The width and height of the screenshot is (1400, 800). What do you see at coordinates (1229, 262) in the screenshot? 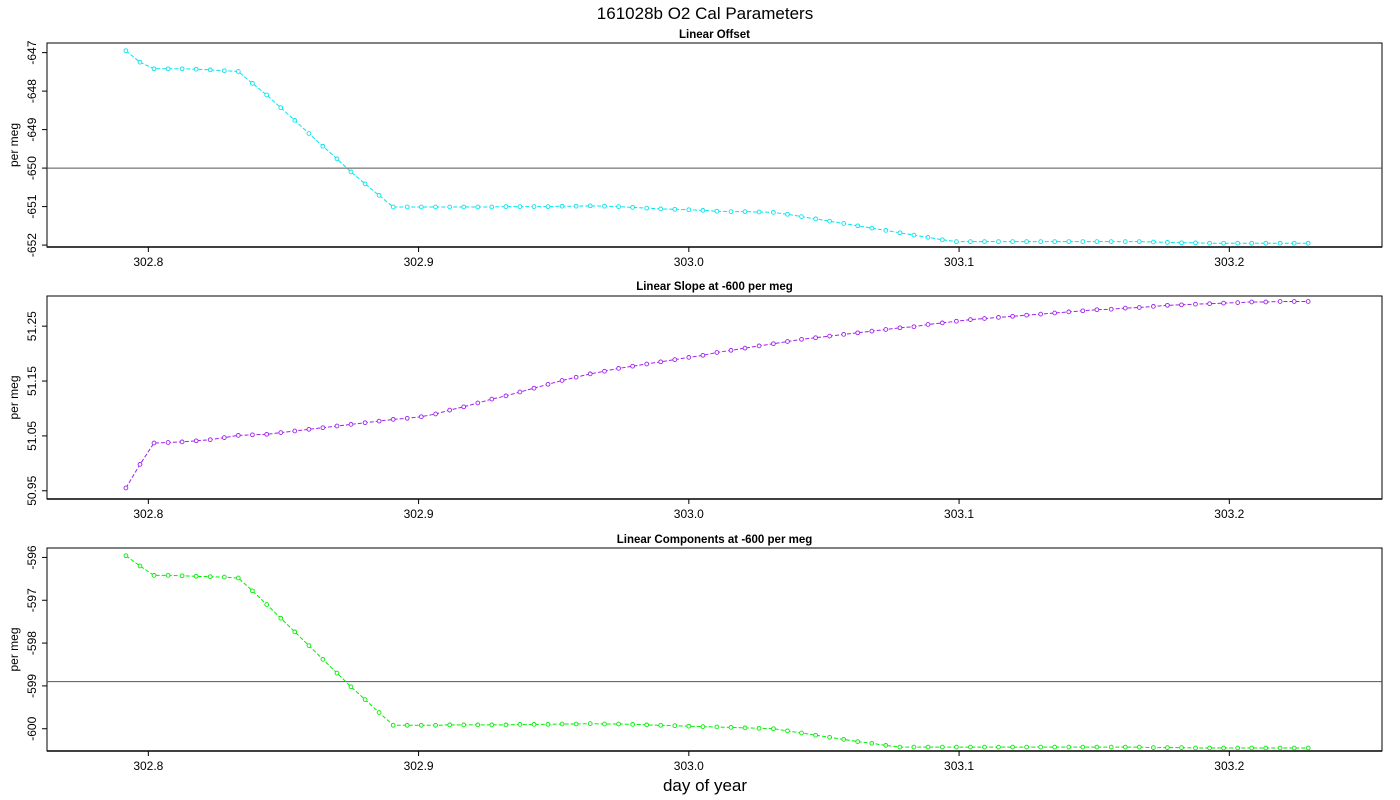
I see `x-tick-label: 303.2` at bounding box center [1229, 262].